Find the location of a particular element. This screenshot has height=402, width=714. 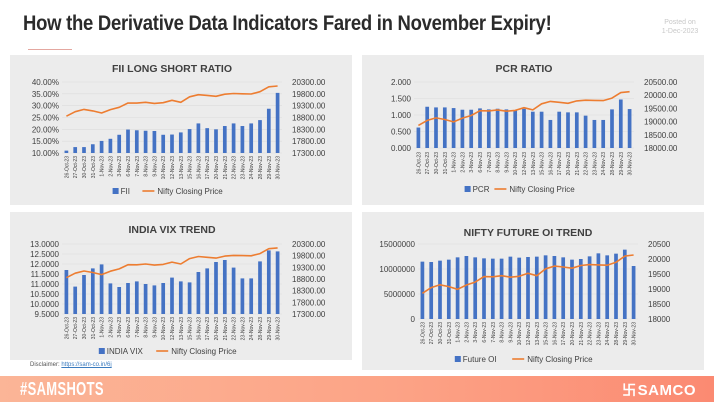

x-axis-tick-label: 8-Nov-23 is located at coordinates (147, 166).